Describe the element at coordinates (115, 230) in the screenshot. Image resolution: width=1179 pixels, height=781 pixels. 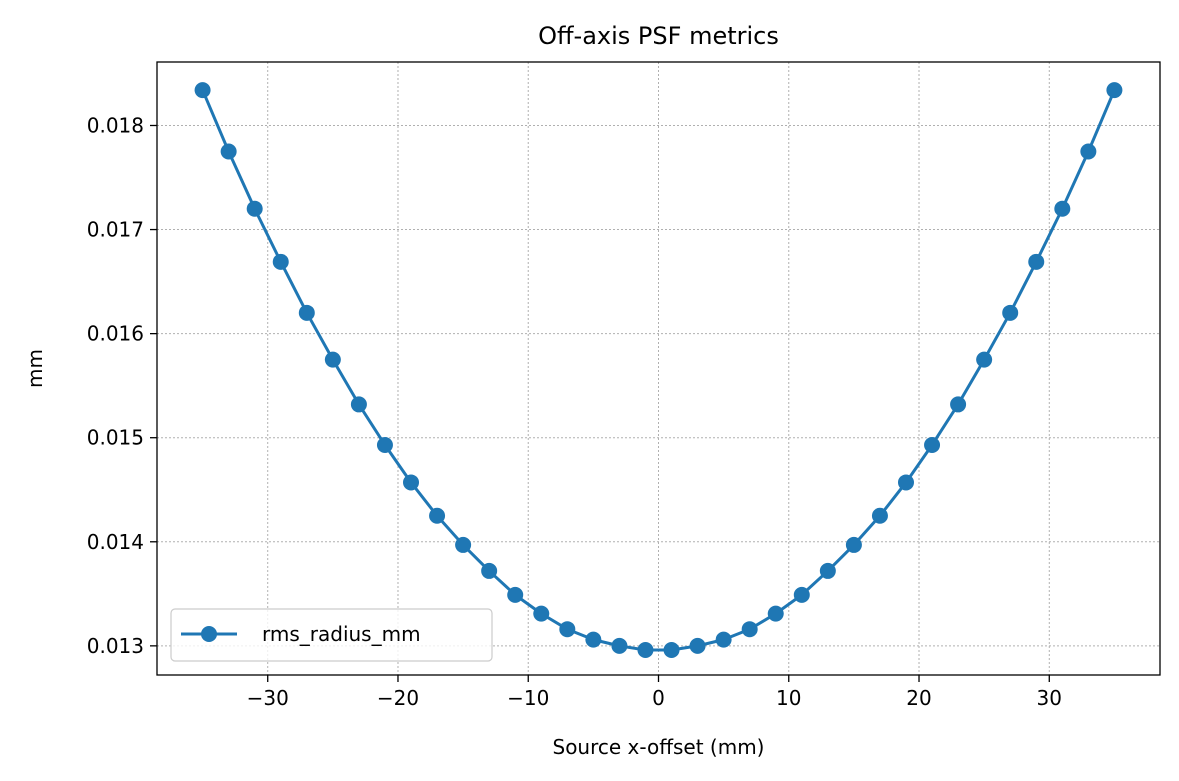
I see `y-tick-label: 0.017` at that location.